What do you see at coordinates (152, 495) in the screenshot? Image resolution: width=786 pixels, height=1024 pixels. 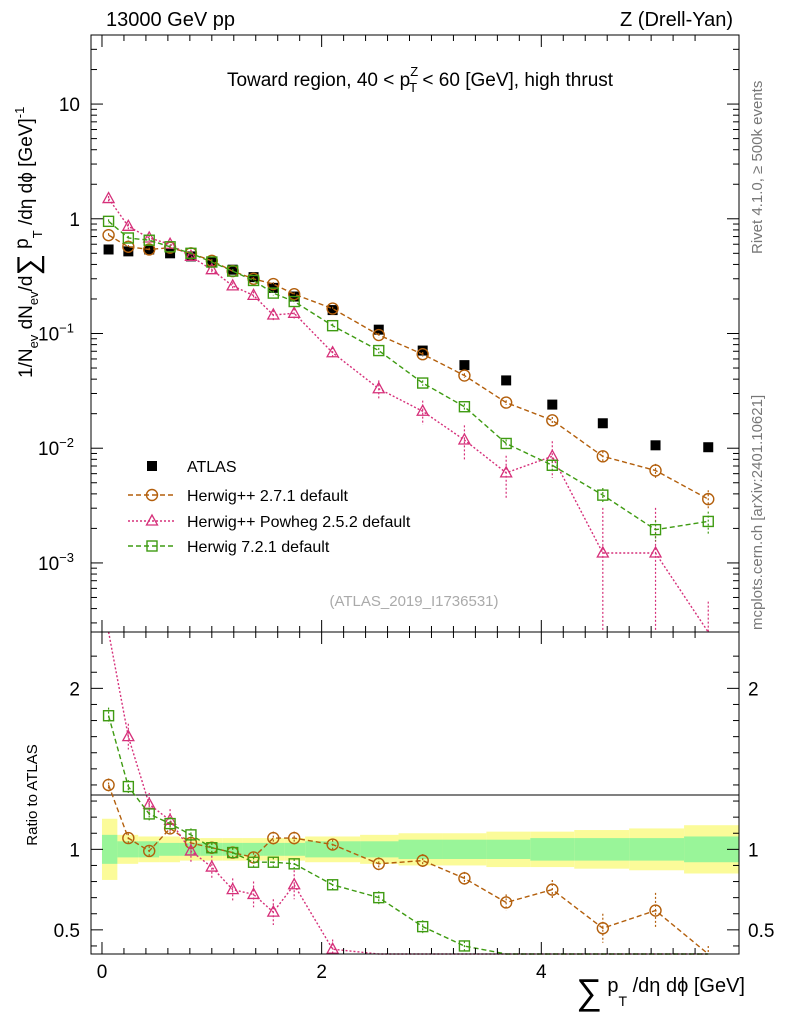 I see `legend-marker-circle` at bounding box center [152, 495].